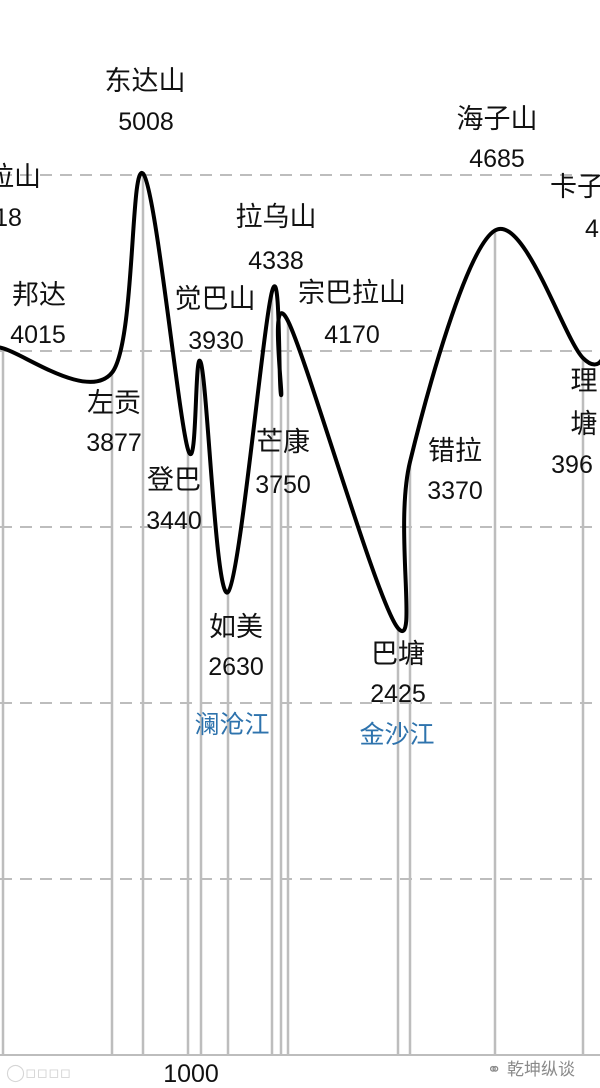 The height and width of the screenshot is (1088, 600). What do you see at coordinates (11, 218) in the screenshot?
I see `elev-left-clipped: 18` at bounding box center [11, 218].